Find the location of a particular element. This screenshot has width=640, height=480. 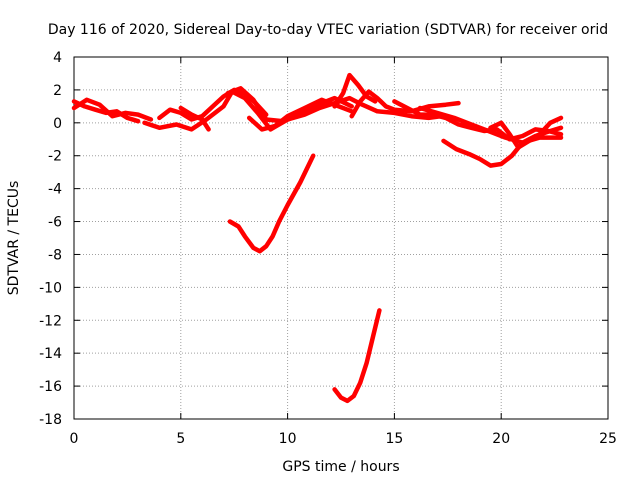

y-tick-label: 4 is located at coordinates (57, 58).